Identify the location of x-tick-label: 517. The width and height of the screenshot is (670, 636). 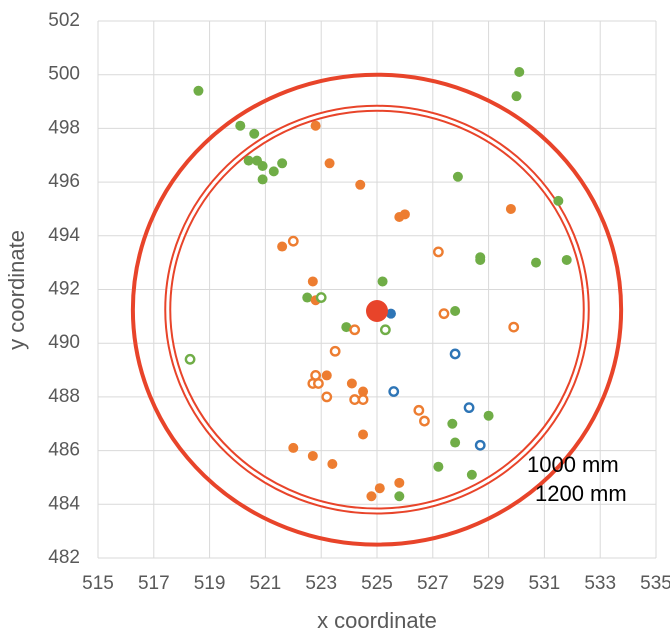
(154, 583).